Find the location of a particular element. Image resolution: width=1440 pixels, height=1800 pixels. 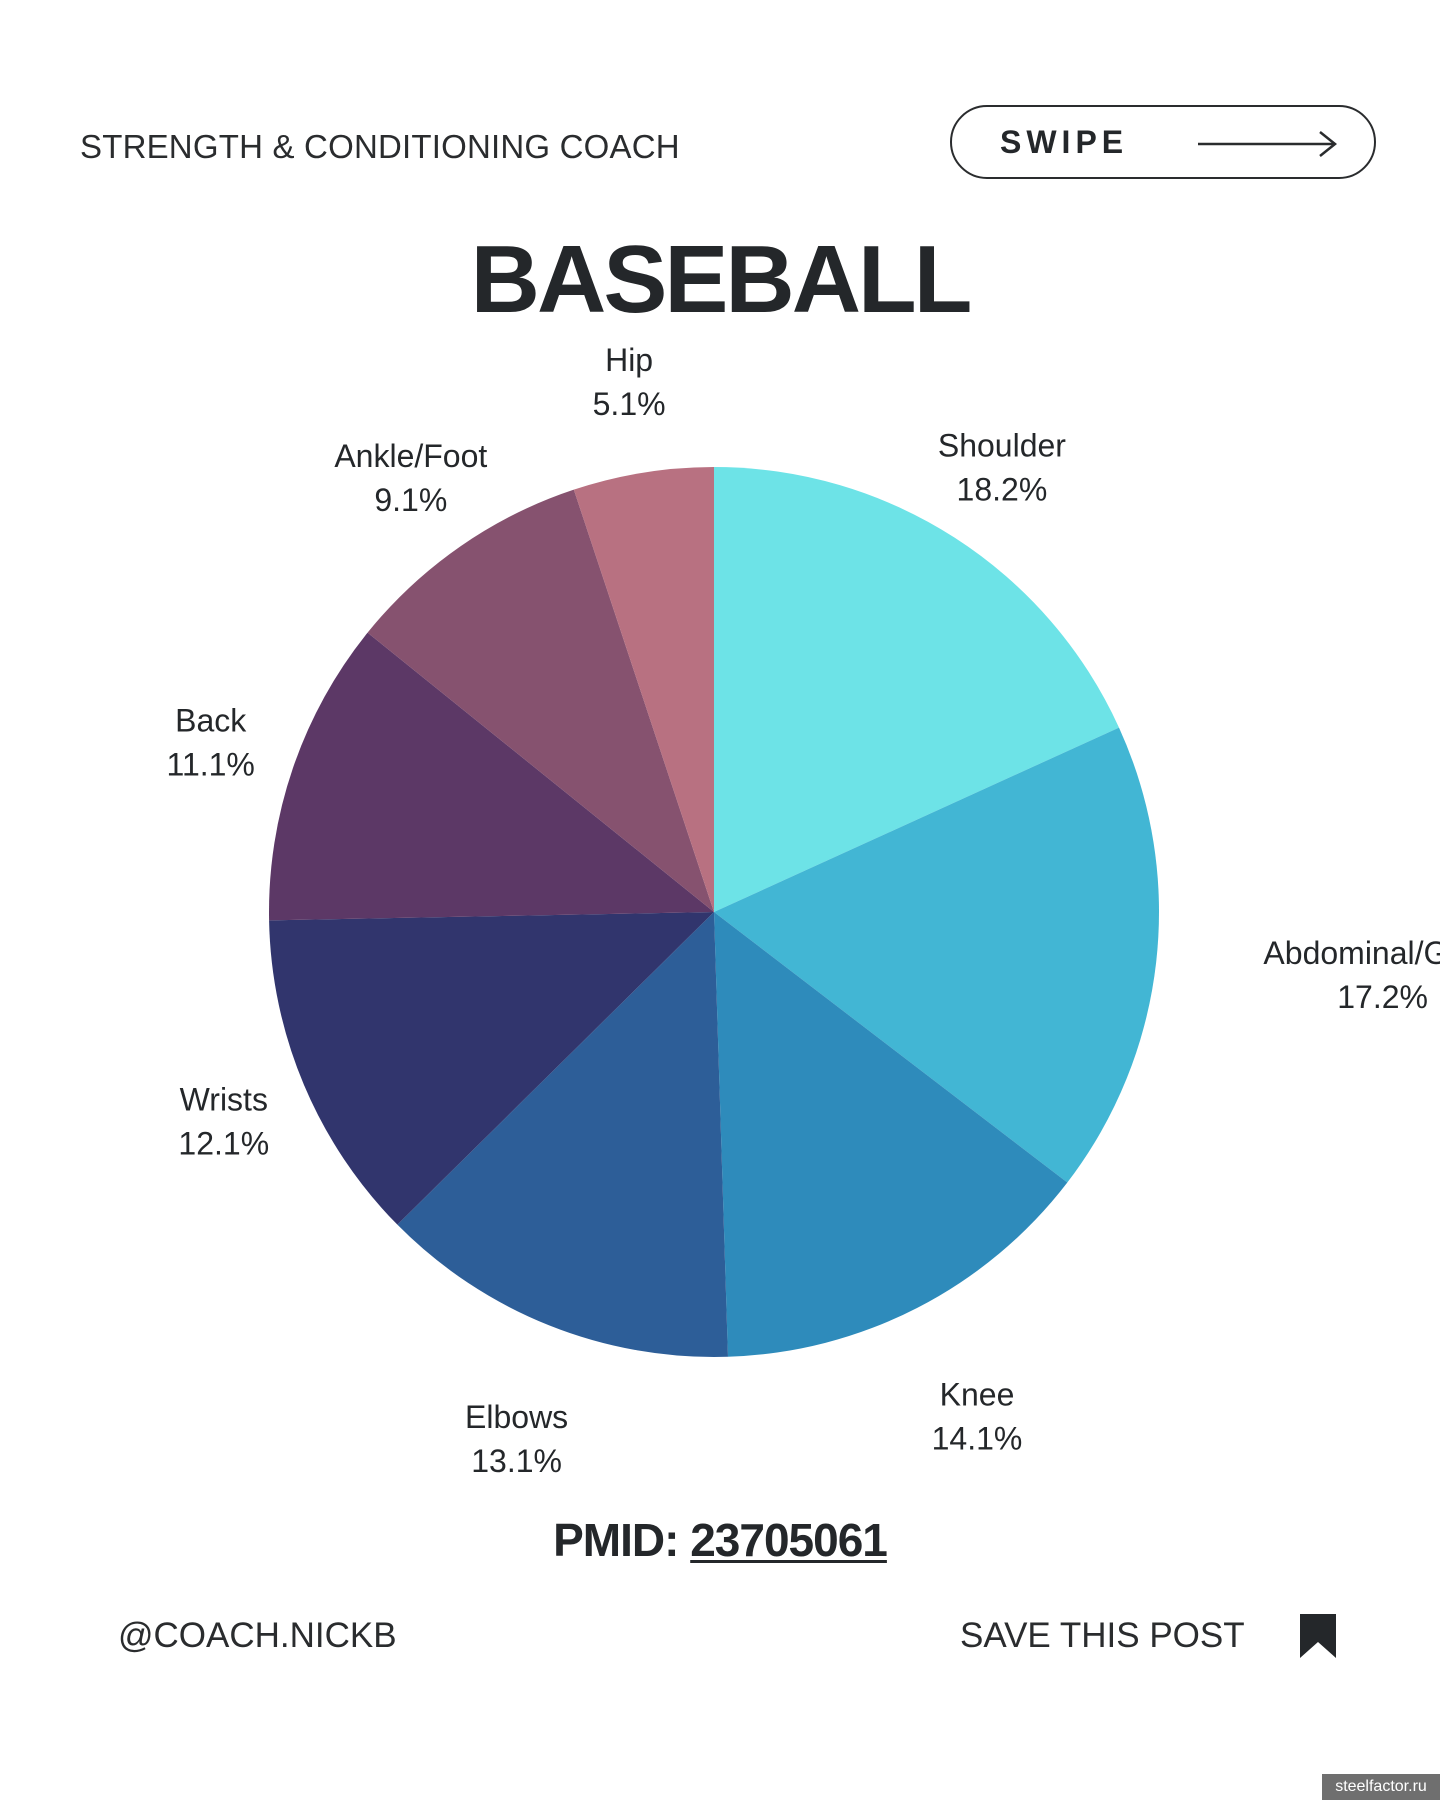

pie-slice-elbows is located at coordinates (562, 1134).